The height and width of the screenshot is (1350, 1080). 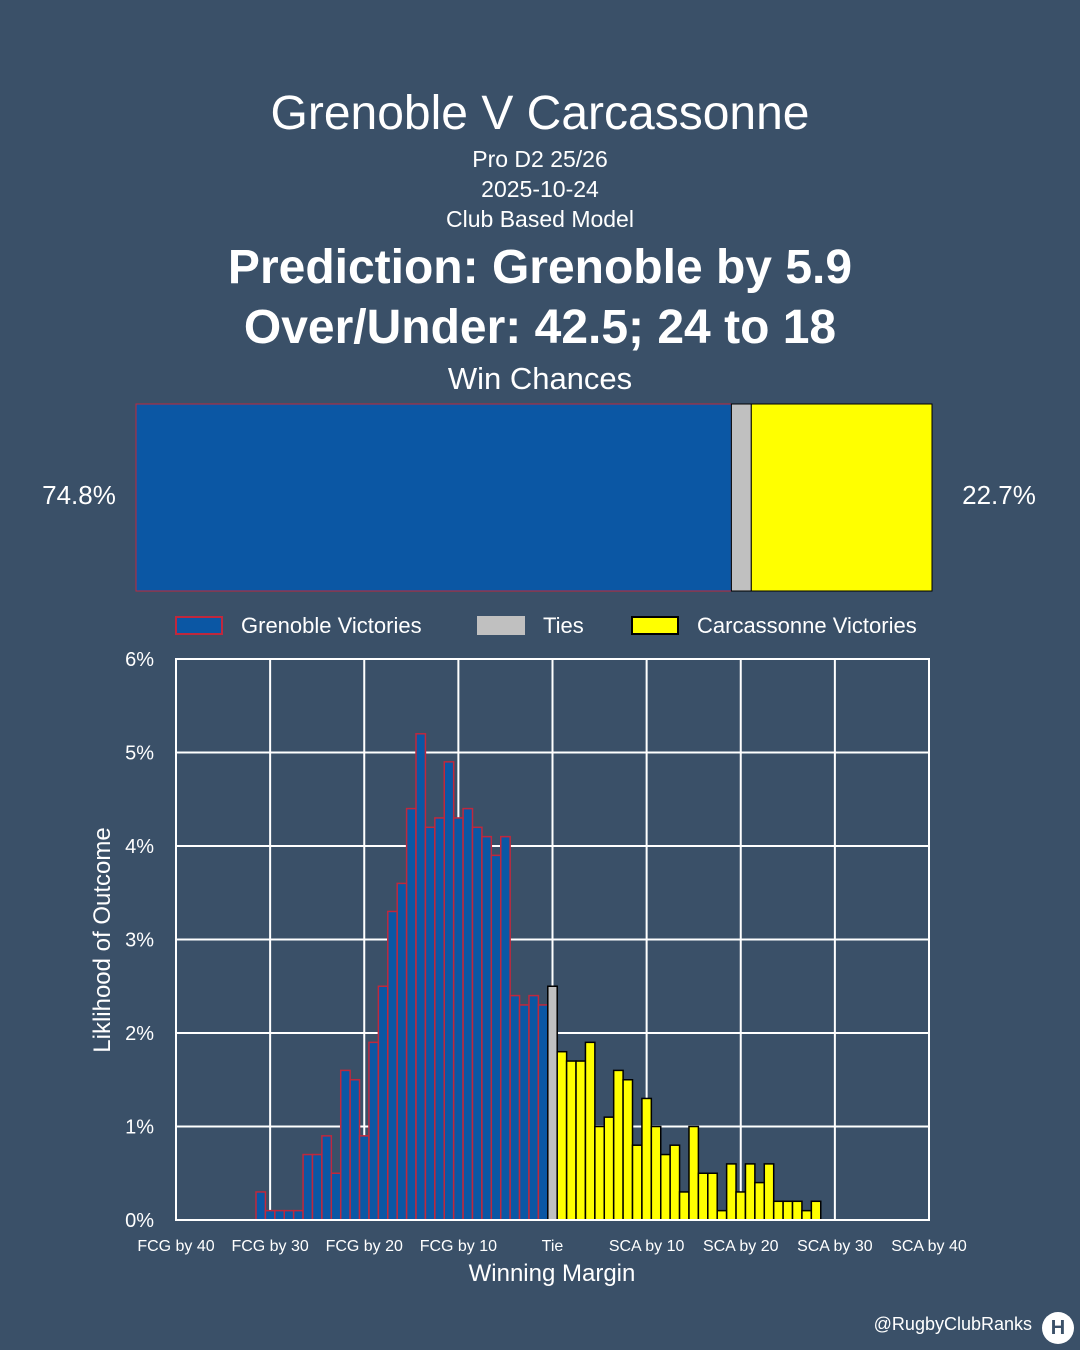 What do you see at coordinates (540, 219) in the screenshot?
I see `model-label: Club Based Model` at bounding box center [540, 219].